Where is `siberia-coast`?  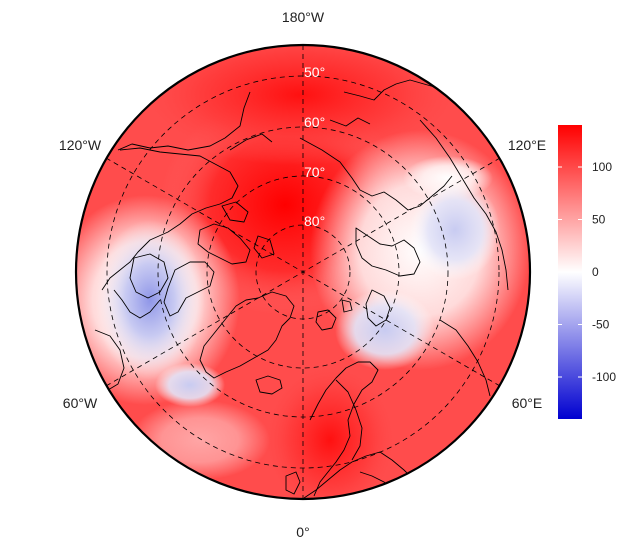 siberia-coast is located at coordinates (376, 145).